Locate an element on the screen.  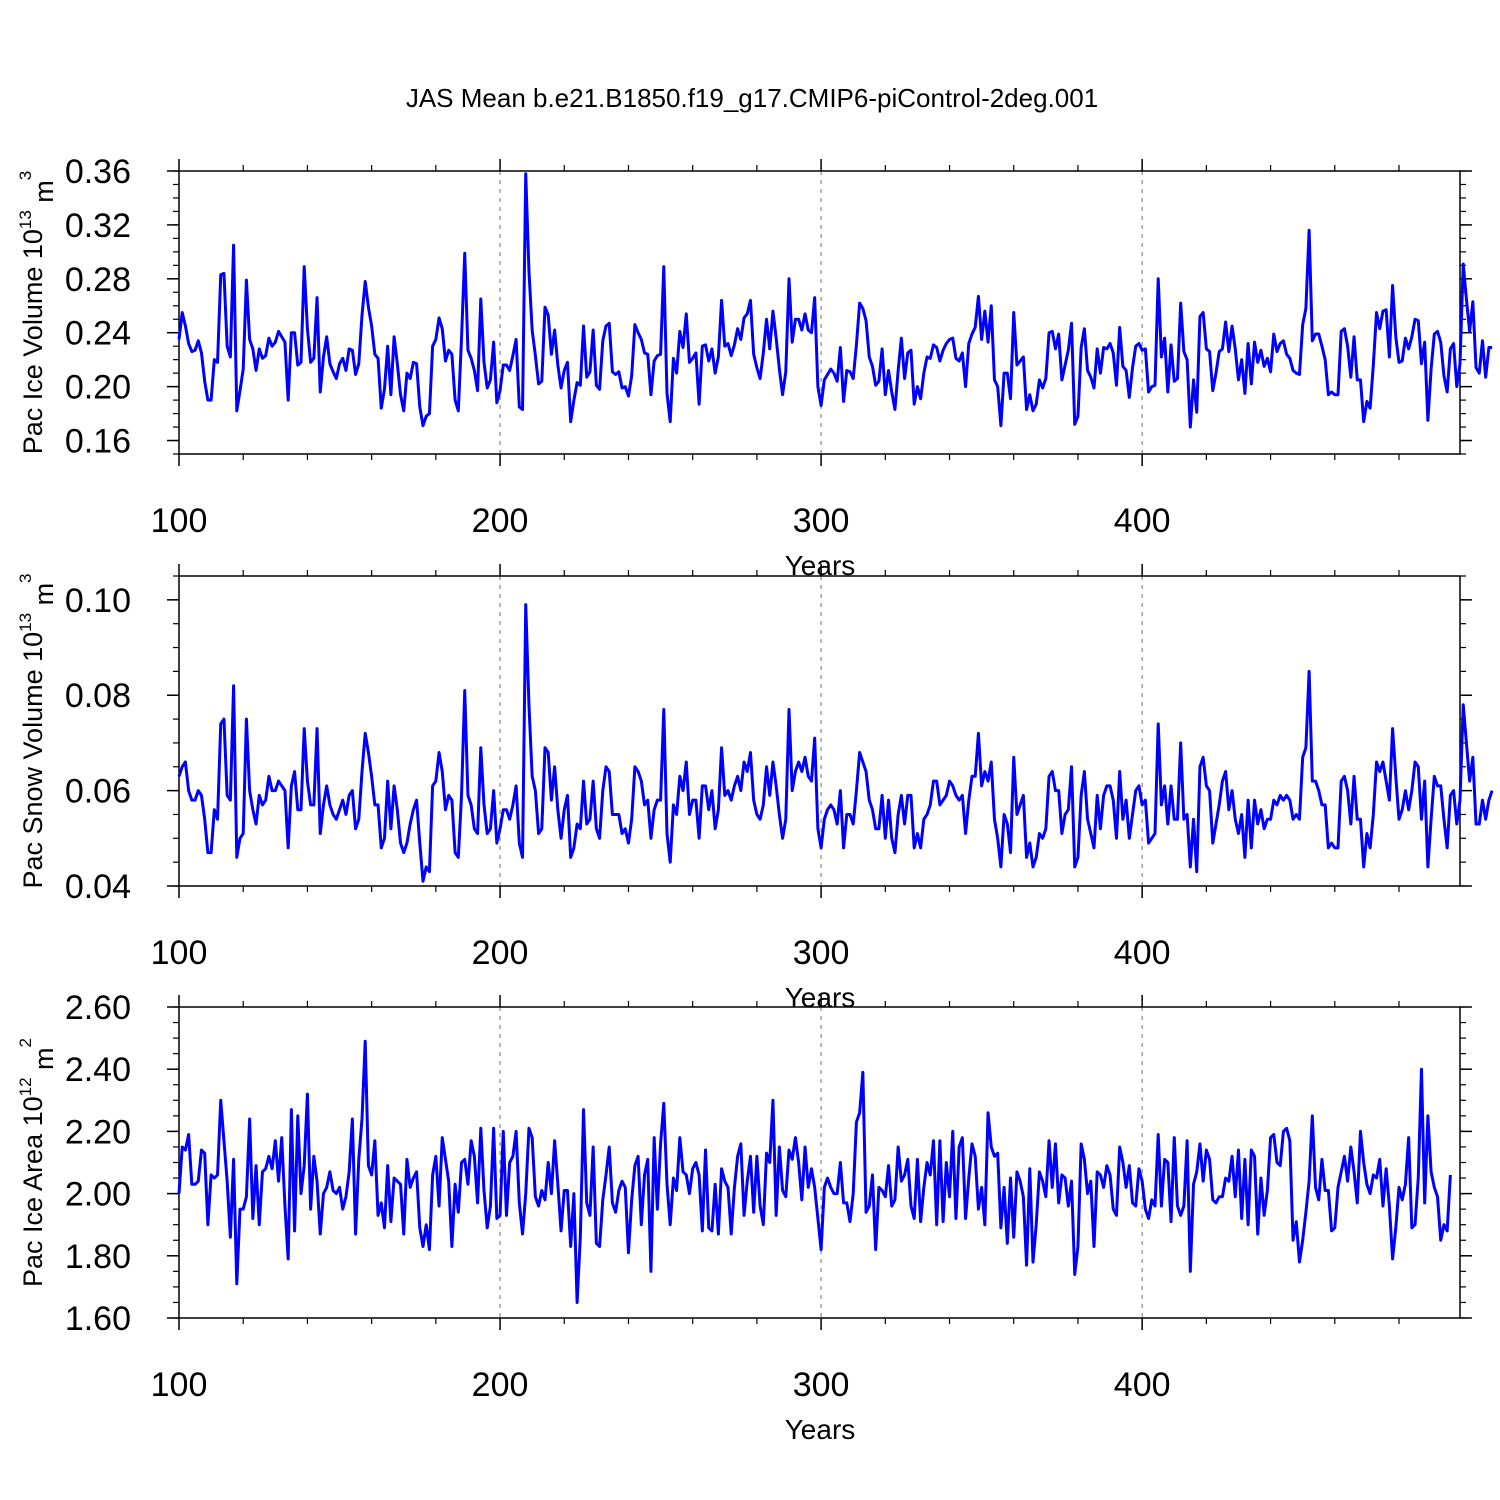
y-axis-label: Pac Ice Volume 1013 m3 is located at coordinates (37, 313).